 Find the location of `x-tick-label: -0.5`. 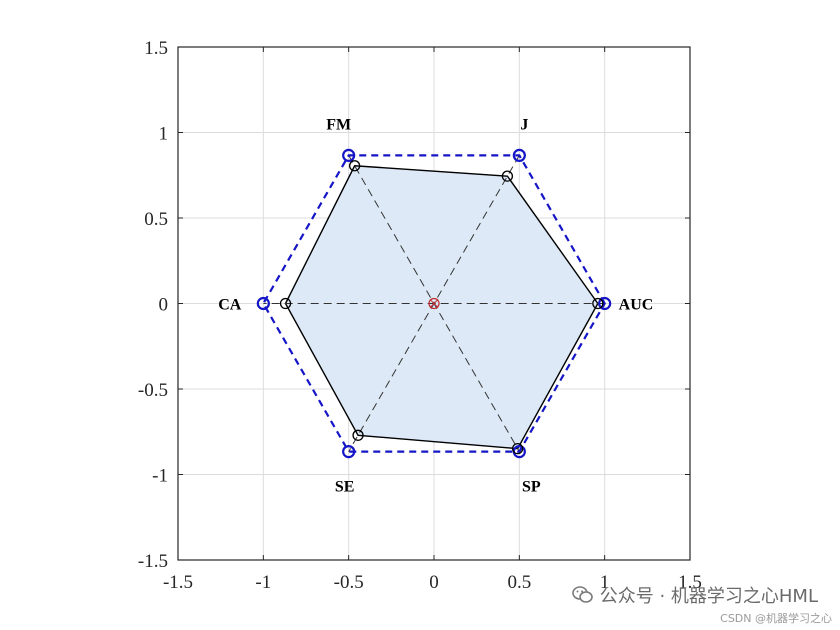

x-tick-label: -0.5 is located at coordinates (349, 582).